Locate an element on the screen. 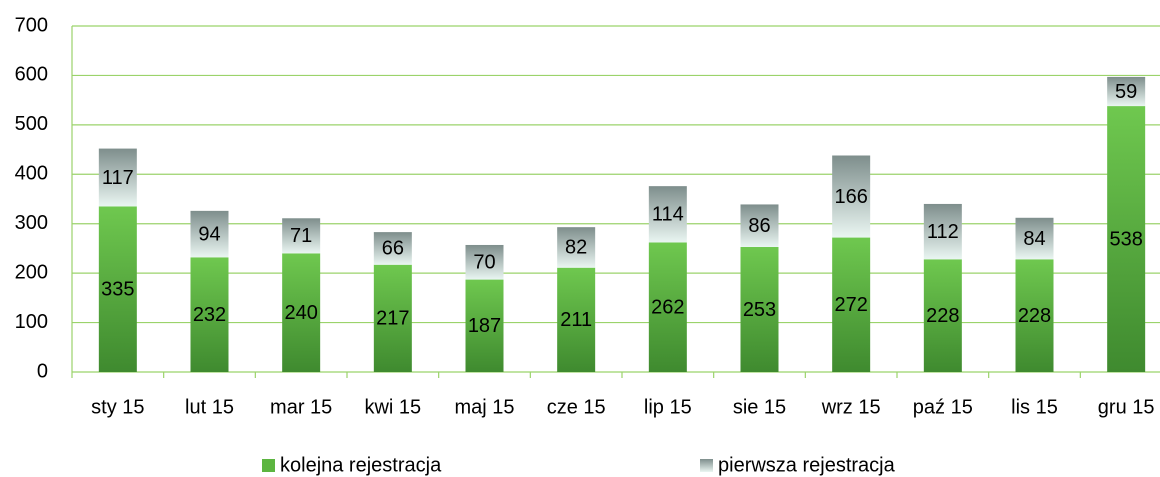 This screenshot has height=477, width=1160. data-label: 82 is located at coordinates (576, 248).